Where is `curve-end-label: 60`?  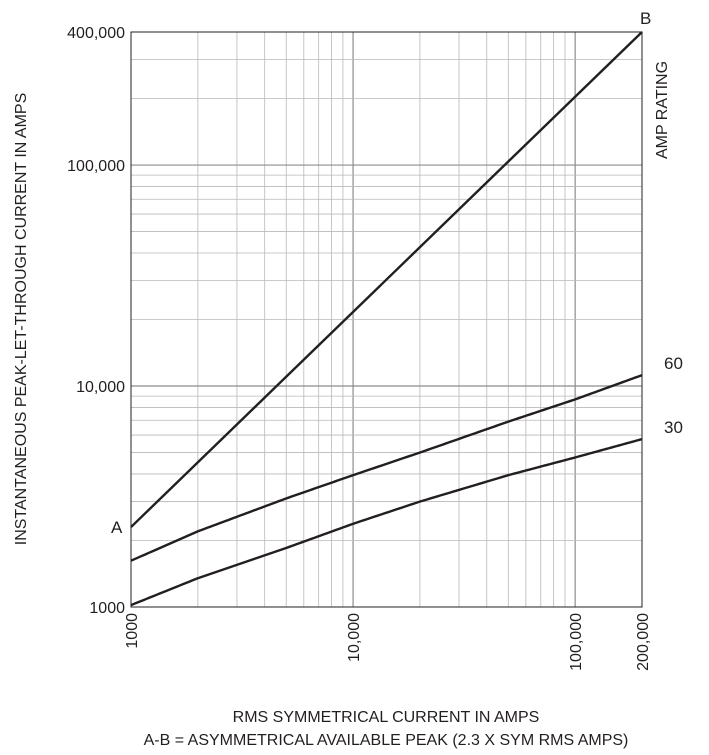
curve-end-label: 60 is located at coordinates (673, 363).